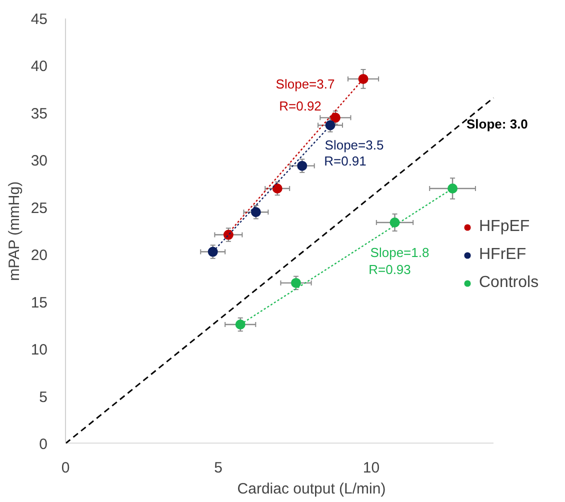 This screenshot has width=565, height=502. What do you see at coordinates (305, 84) in the screenshot?
I see `annotation: Slope=3.7` at bounding box center [305, 84].